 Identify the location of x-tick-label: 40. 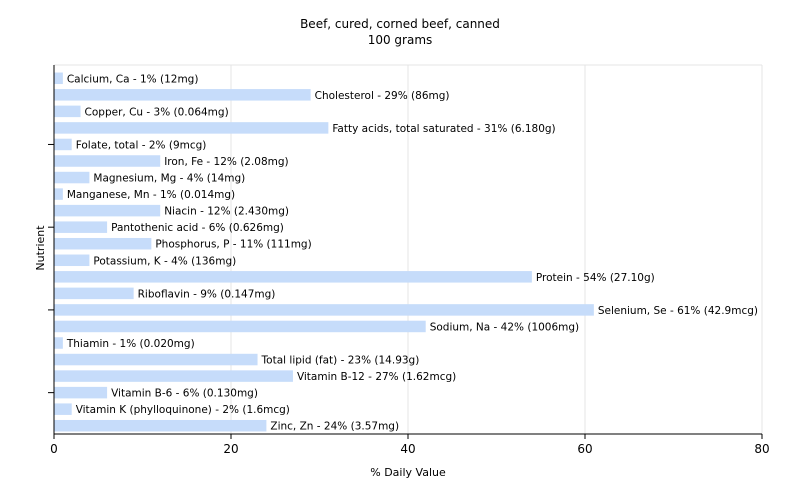
(407, 449).